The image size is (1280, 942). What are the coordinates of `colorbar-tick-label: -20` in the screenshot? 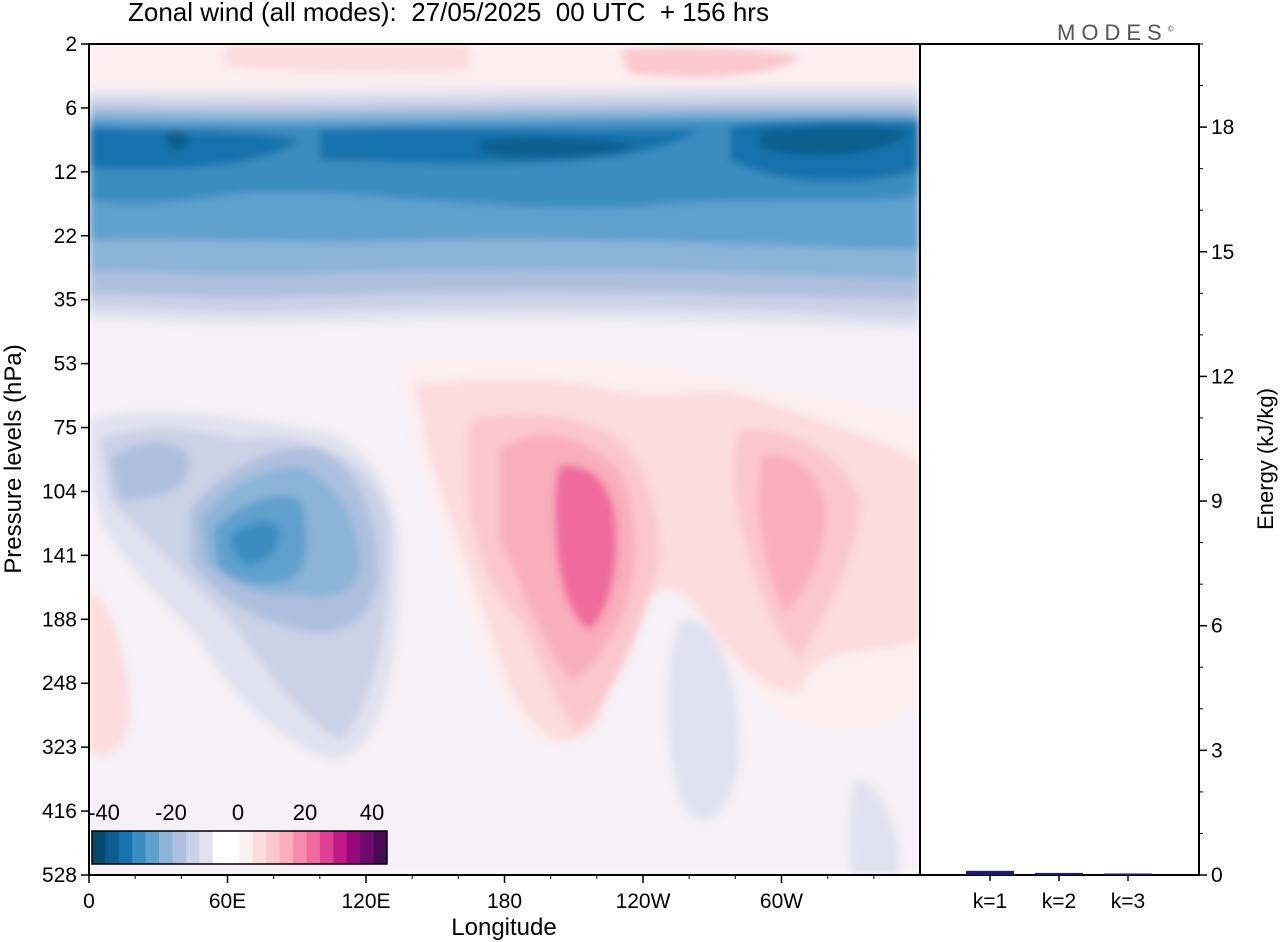 It's located at (171, 812).